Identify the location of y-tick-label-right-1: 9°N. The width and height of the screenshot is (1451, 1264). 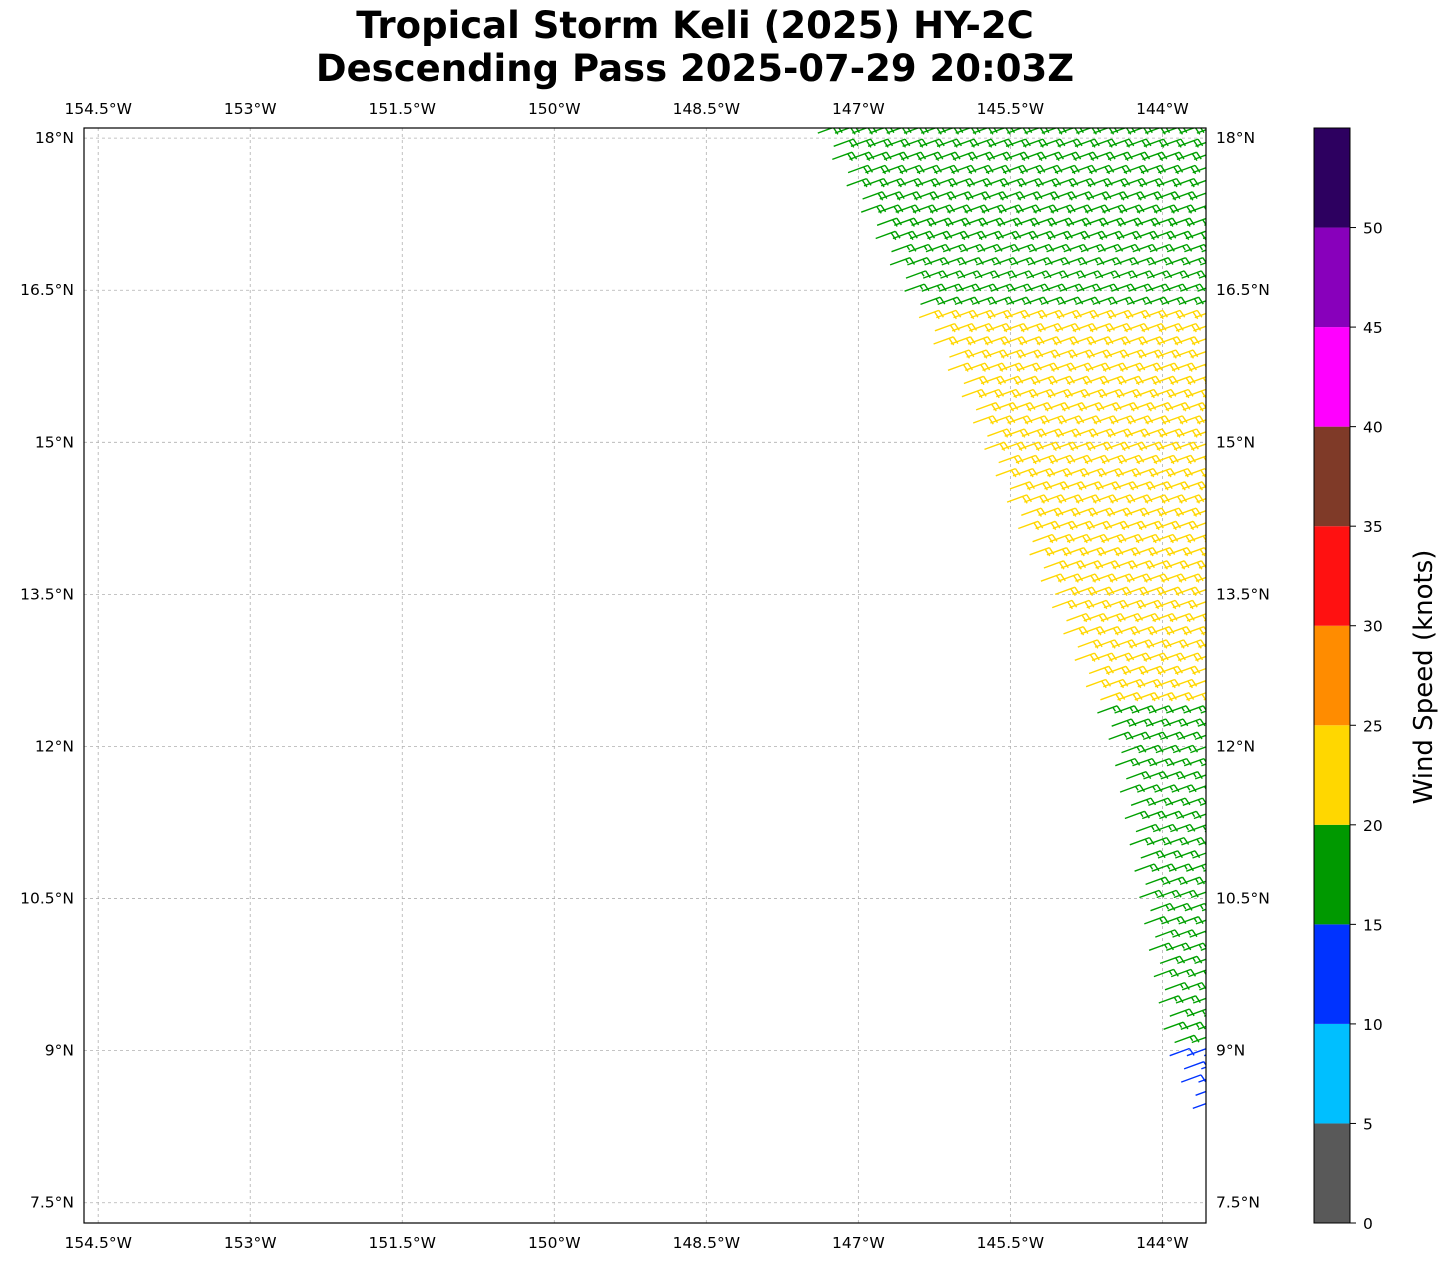
(1230, 1051).